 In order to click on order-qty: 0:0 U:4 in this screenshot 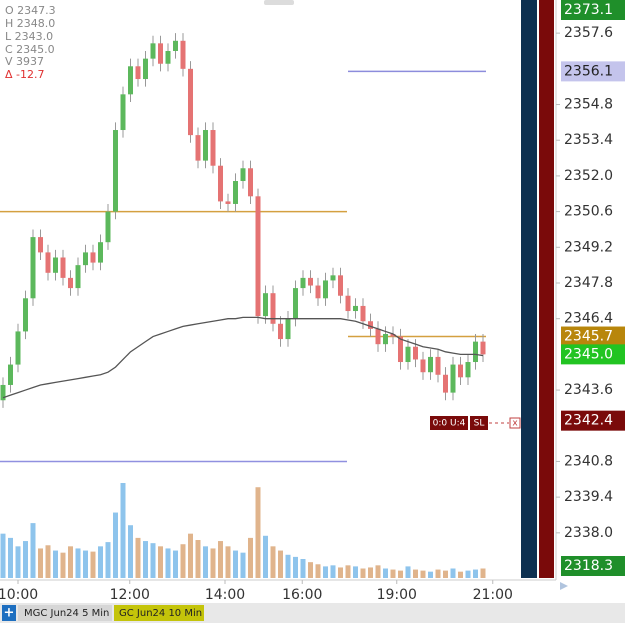, I will do `click(449, 424)`.